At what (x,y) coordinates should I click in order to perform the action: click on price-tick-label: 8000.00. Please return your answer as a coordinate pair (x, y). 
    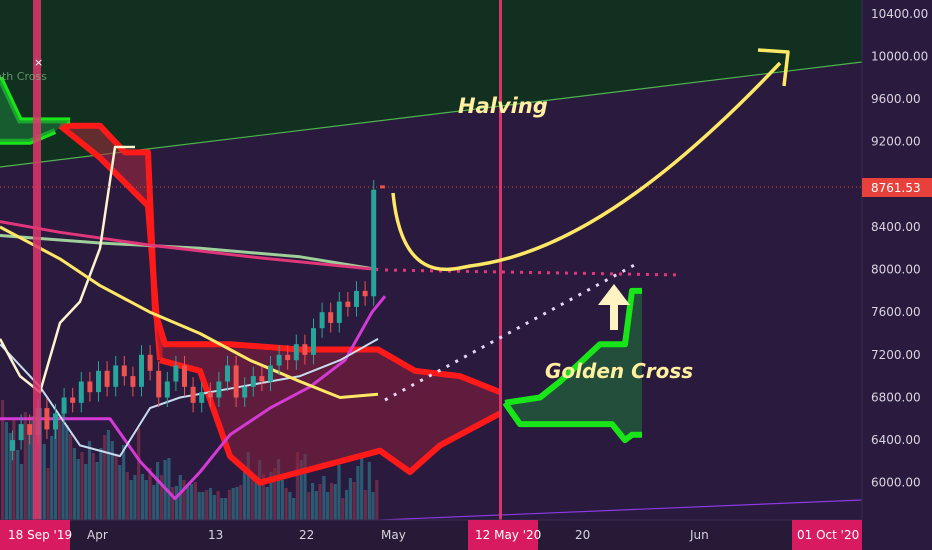
    Looking at the image, I should click on (896, 270).